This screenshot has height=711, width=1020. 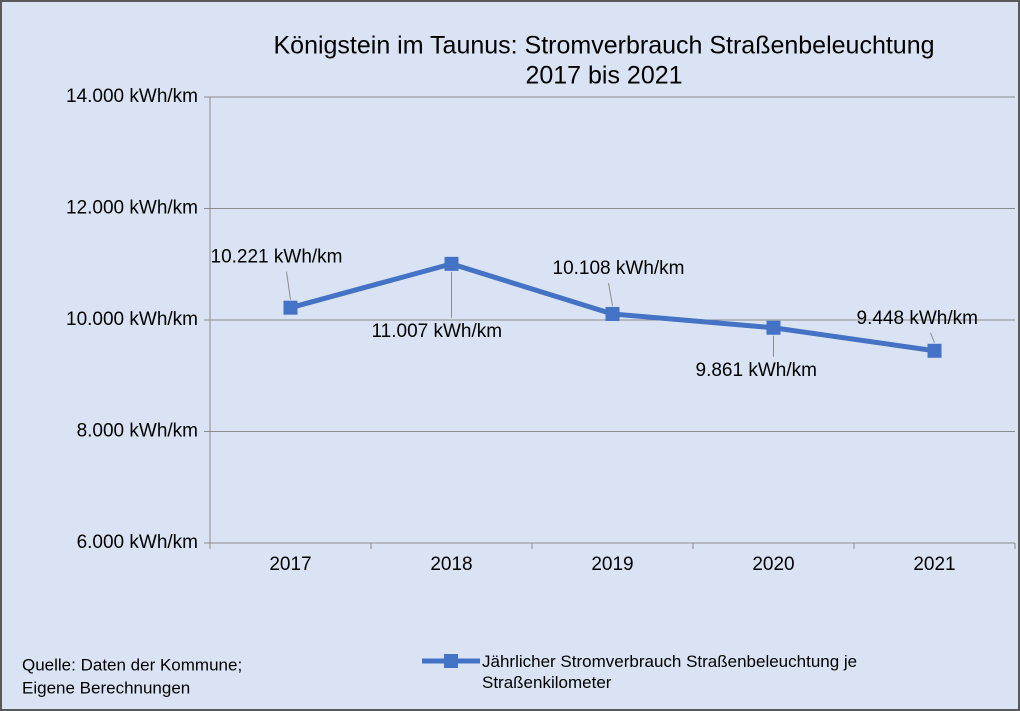 What do you see at coordinates (132, 319) in the screenshot?
I see `y-tick-label: 10.000 kWh/km` at bounding box center [132, 319].